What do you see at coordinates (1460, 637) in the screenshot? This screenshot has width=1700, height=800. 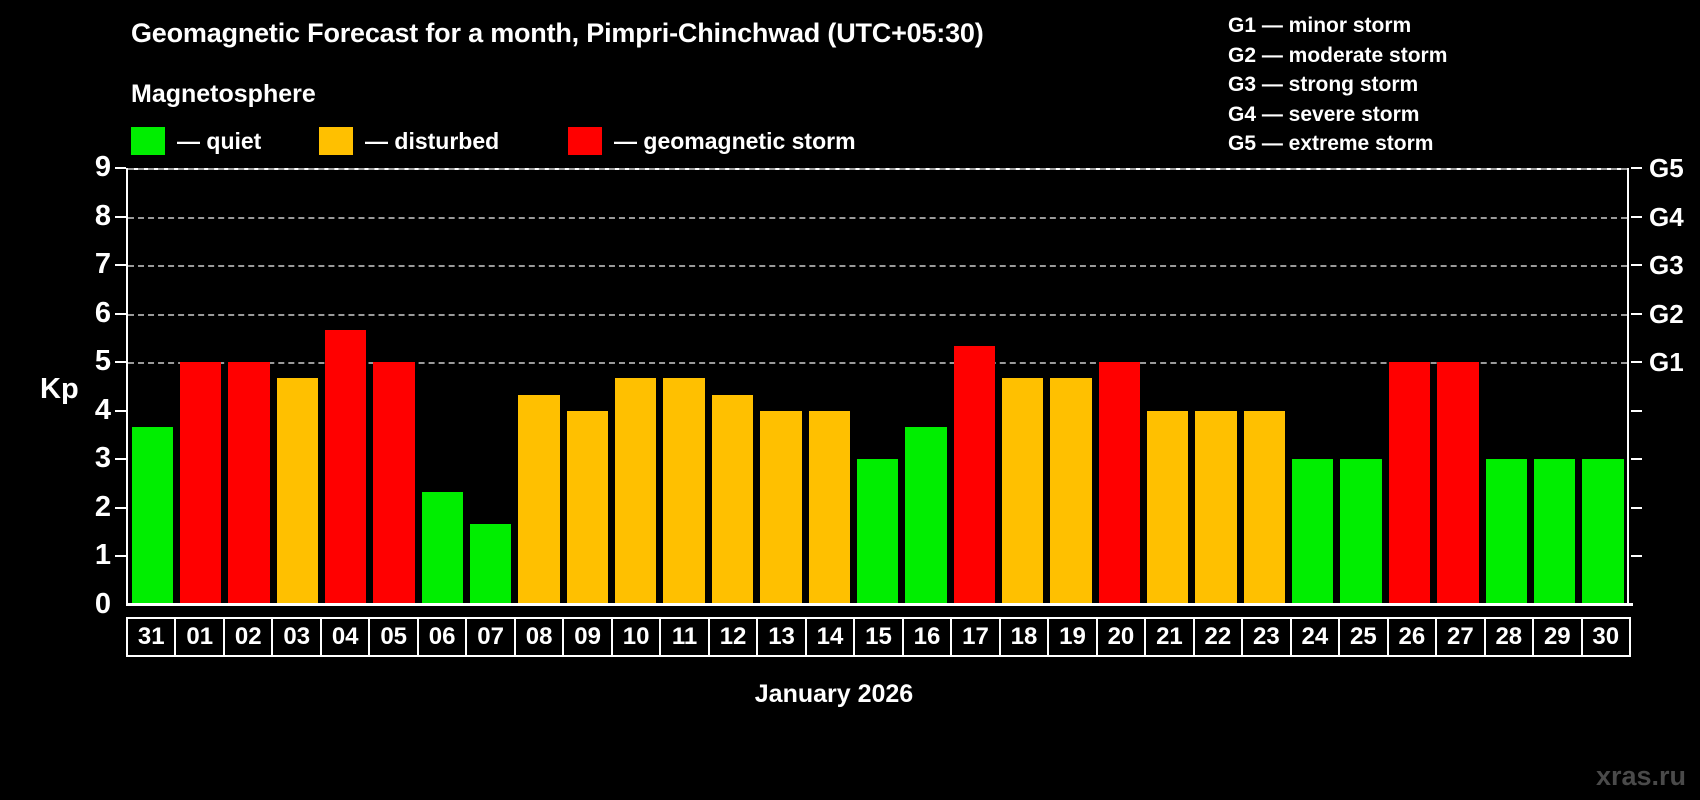 I see `date-label-27: 27` at bounding box center [1460, 637].